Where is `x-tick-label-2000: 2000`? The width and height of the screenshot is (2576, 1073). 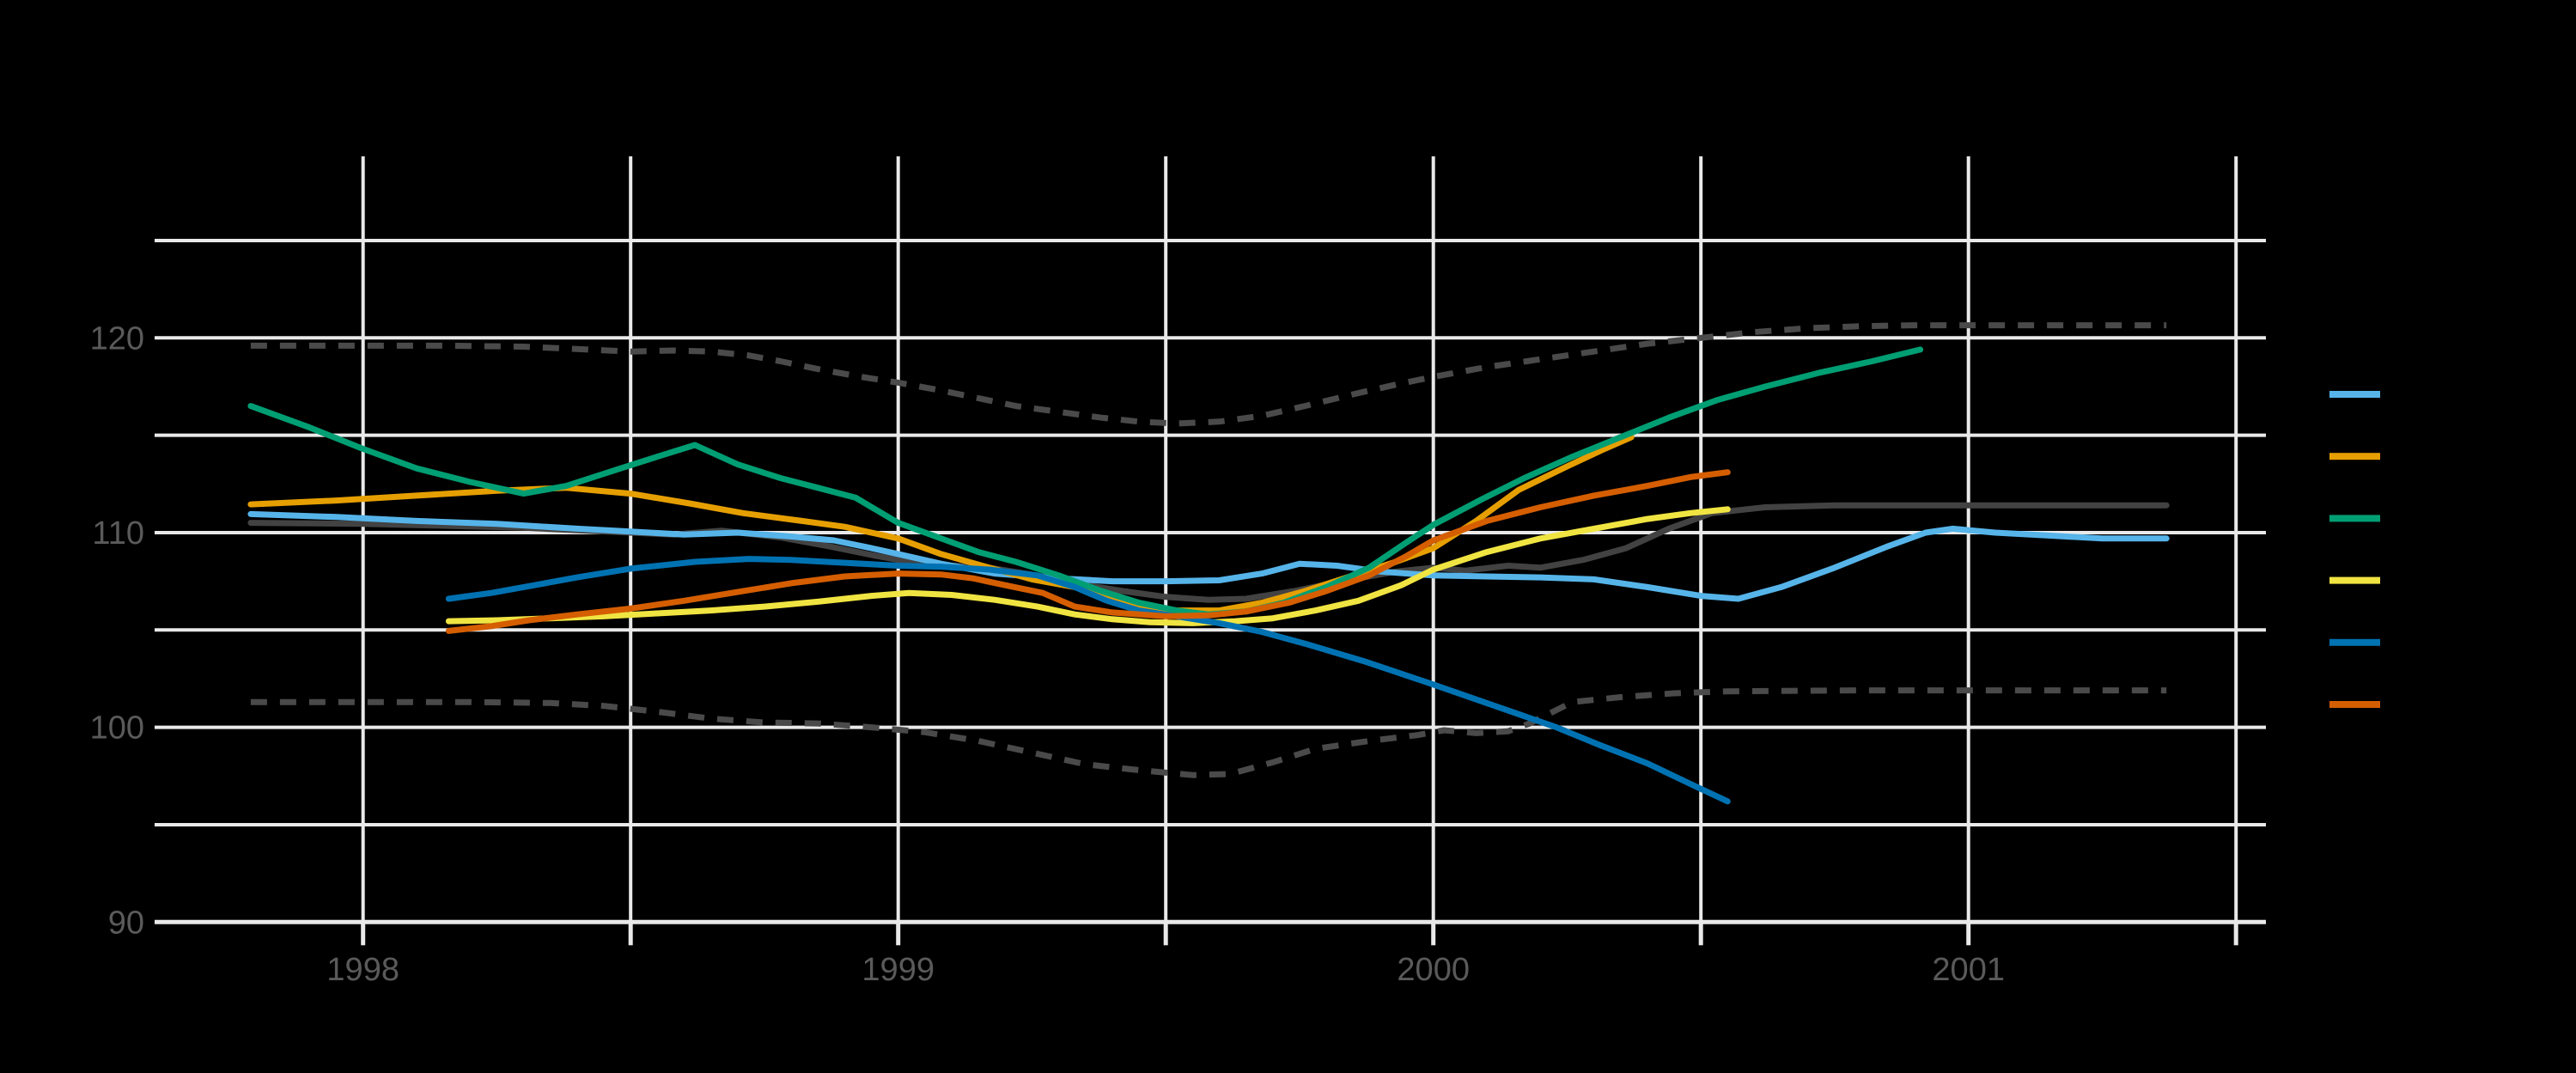
x-tick-label-2000: 2000 is located at coordinates (1433, 970).